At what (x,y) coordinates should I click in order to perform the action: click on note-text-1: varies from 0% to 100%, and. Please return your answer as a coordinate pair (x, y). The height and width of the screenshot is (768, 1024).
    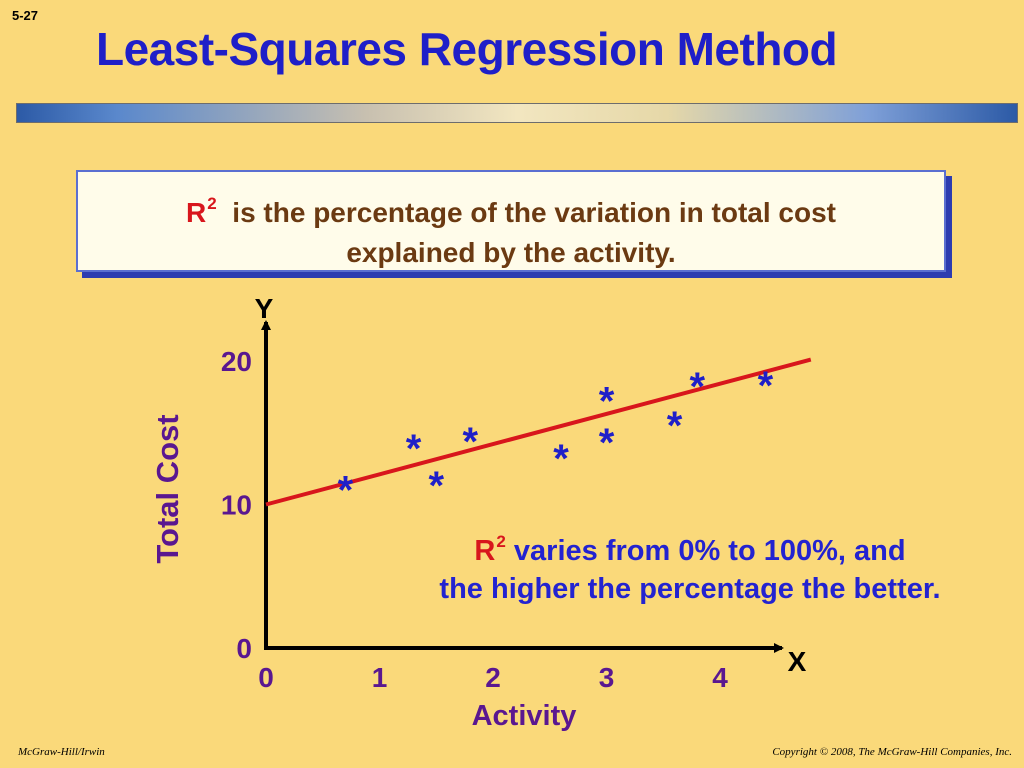
    Looking at the image, I should click on (709, 551).